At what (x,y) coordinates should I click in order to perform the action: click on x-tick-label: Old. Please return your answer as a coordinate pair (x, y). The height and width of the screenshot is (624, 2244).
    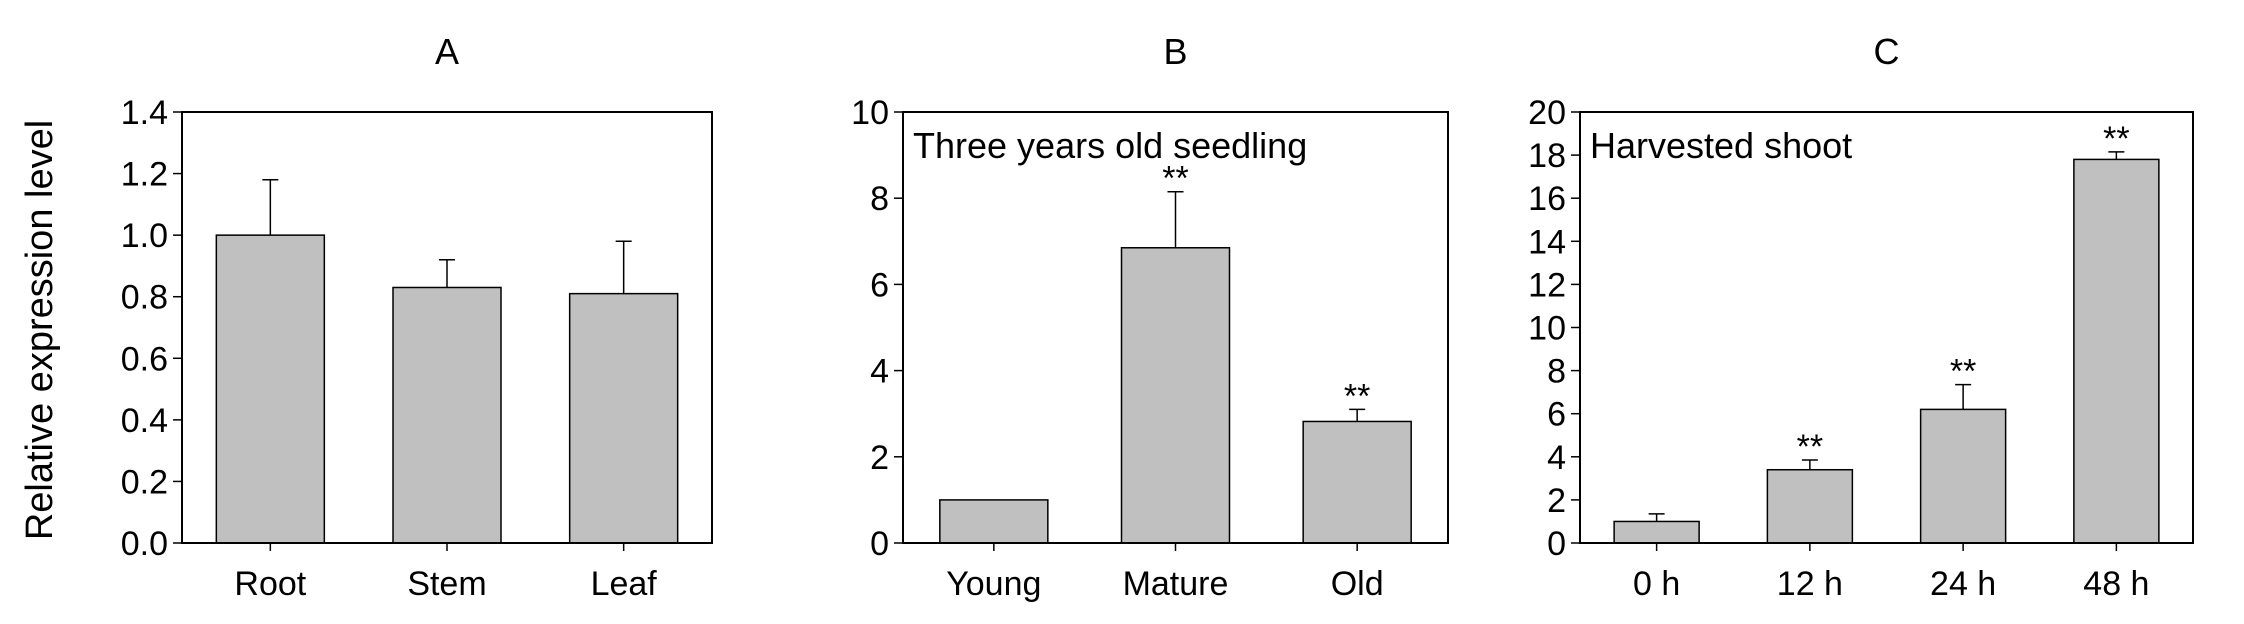
    Looking at the image, I should click on (1357, 584).